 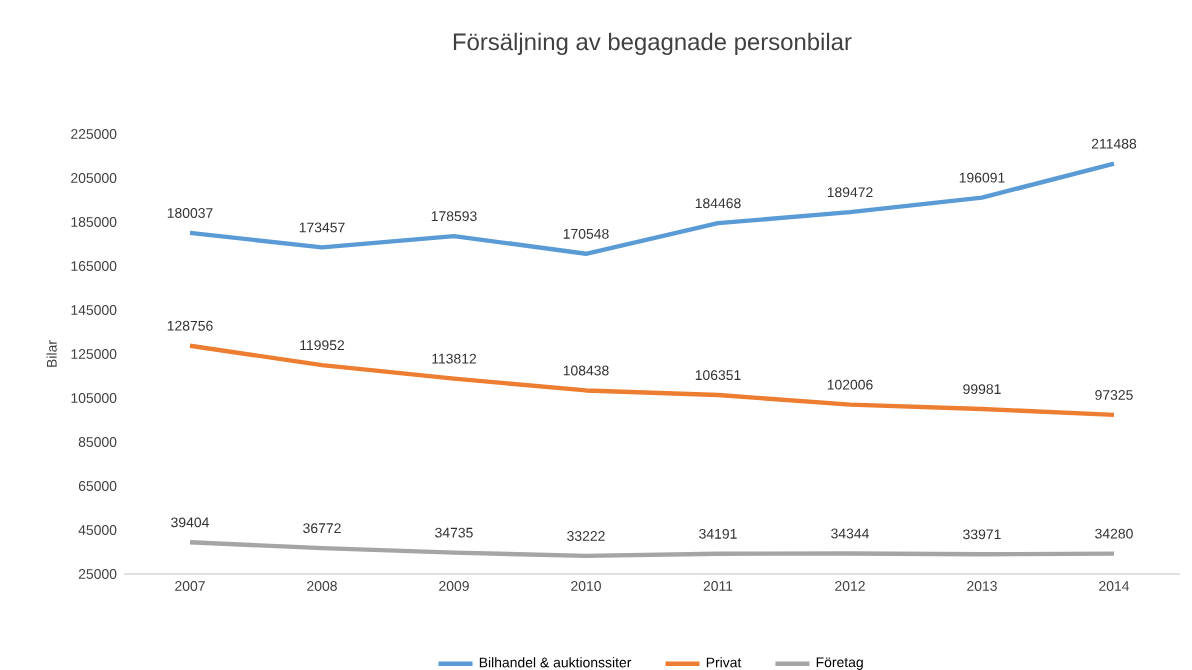 What do you see at coordinates (652, 44) in the screenshot?
I see `chart-title: Försäljning av begagnade personbilar` at bounding box center [652, 44].